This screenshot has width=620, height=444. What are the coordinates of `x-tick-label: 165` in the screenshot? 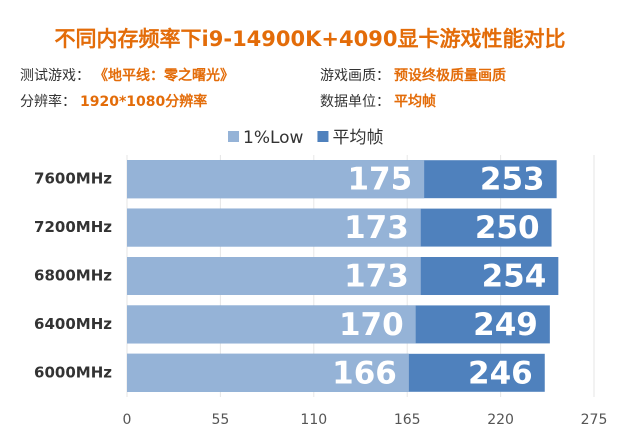 It's located at (407, 420).